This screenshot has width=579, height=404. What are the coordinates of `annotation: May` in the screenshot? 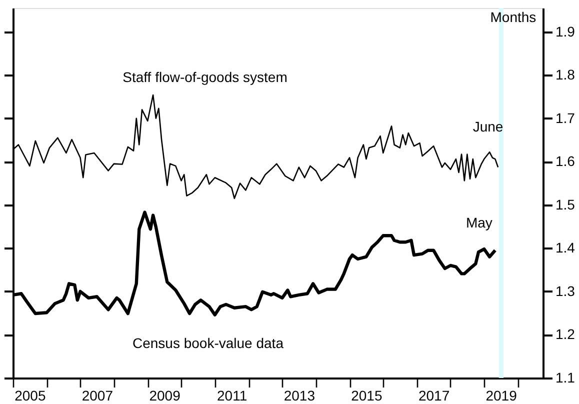 It's located at (479, 222).